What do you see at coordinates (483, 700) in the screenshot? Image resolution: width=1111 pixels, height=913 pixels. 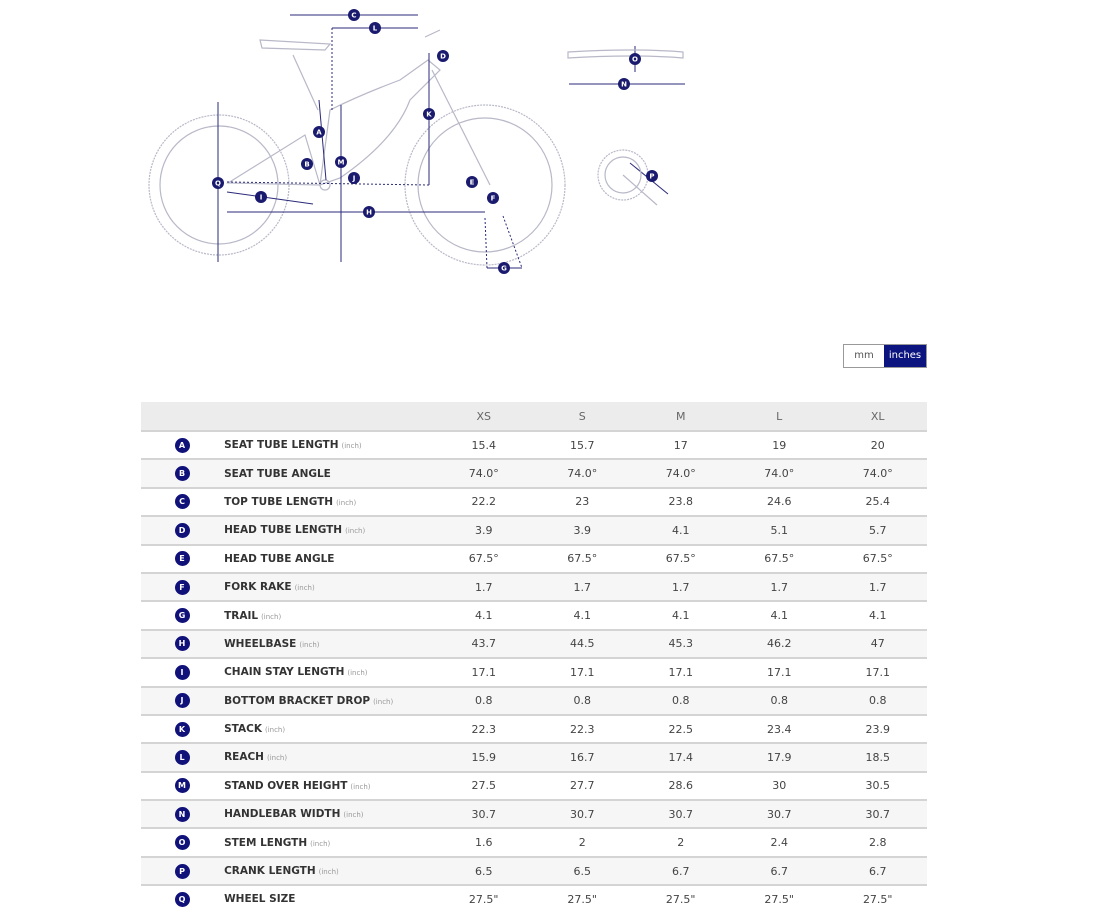 I see `value-cell-xs: 0.8` at bounding box center [483, 700].